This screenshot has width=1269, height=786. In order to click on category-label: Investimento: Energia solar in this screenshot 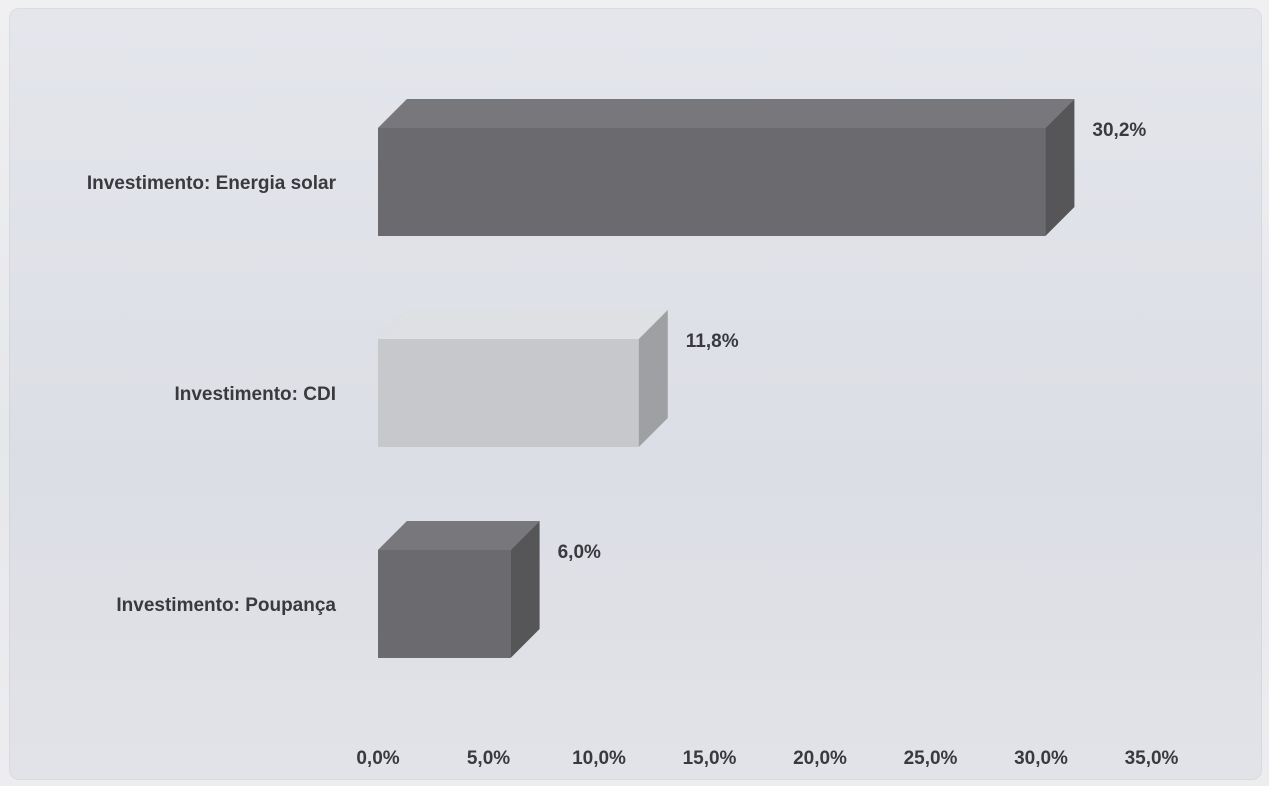, I will do `click(212, 183)`.